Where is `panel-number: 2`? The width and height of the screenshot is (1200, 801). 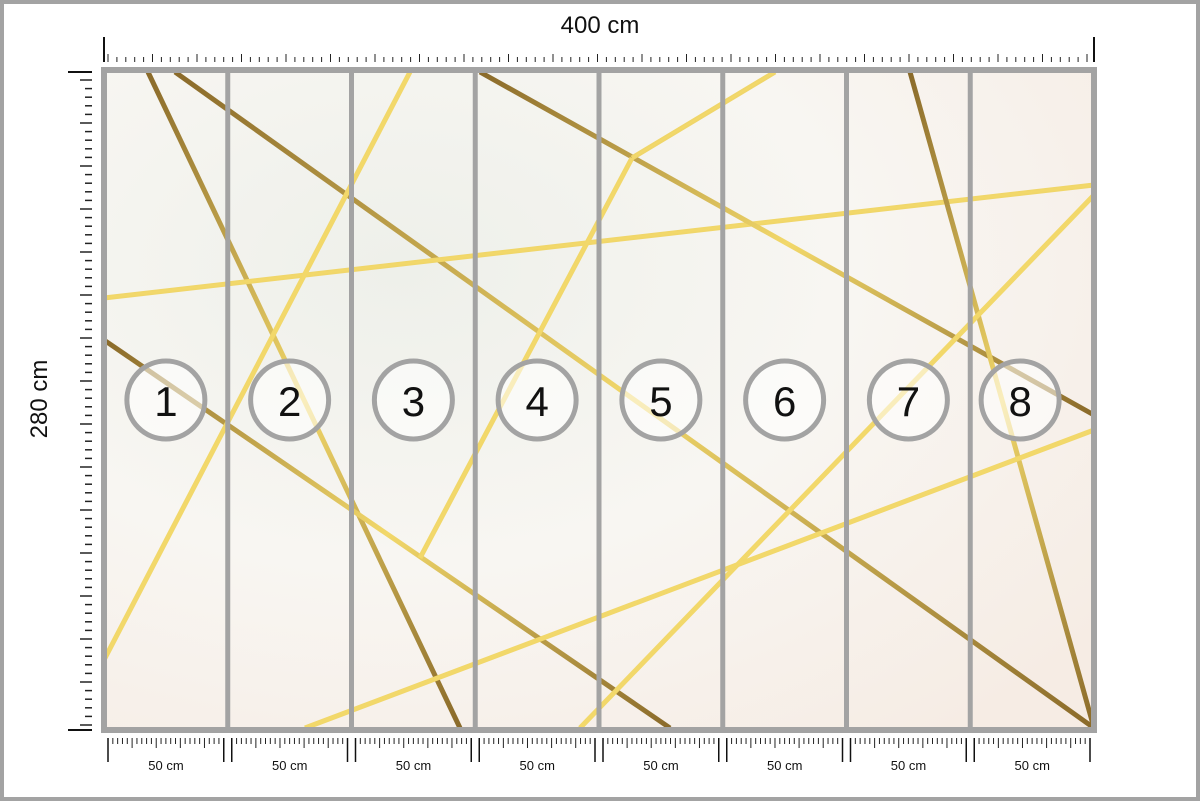 panel-number: 2 is located at coordinates (289, 401).